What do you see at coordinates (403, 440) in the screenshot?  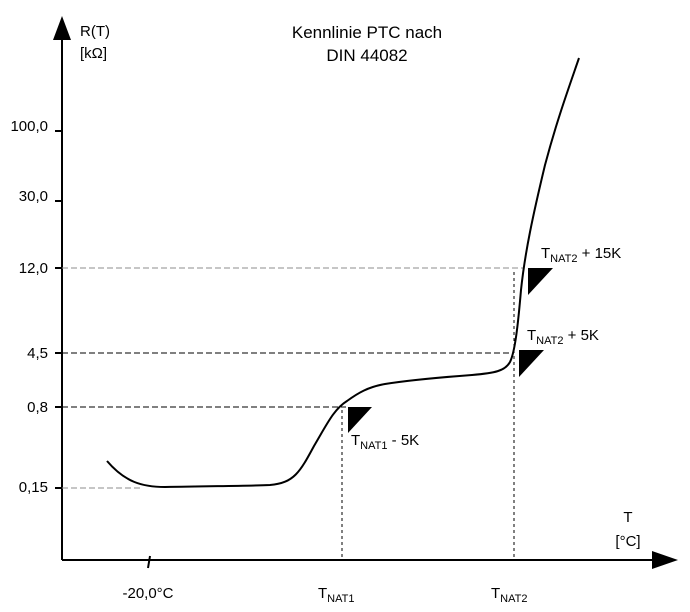 I see `annotation-tnat1-suffix: - 5K` at bounding box center [403, 440].